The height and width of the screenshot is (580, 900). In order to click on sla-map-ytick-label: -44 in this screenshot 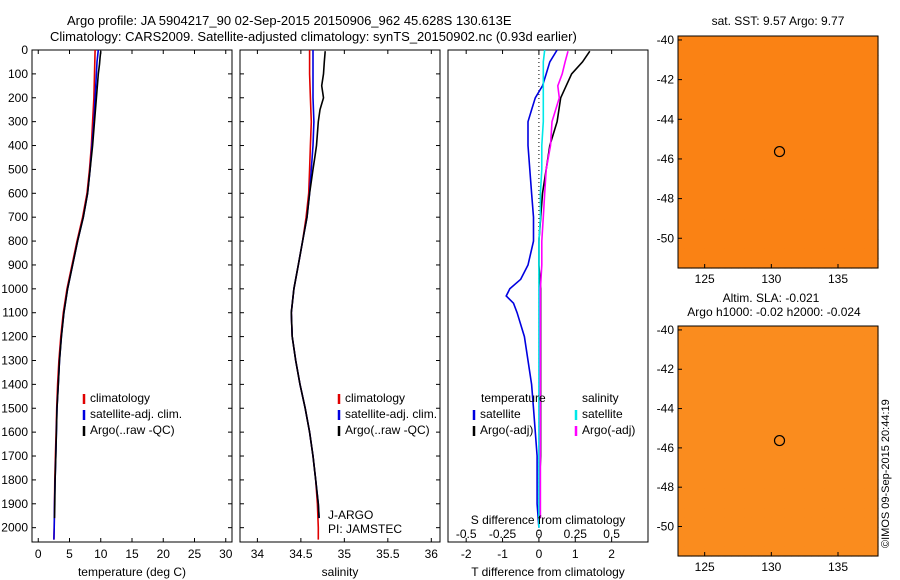, I will do `click(666, 409)`.